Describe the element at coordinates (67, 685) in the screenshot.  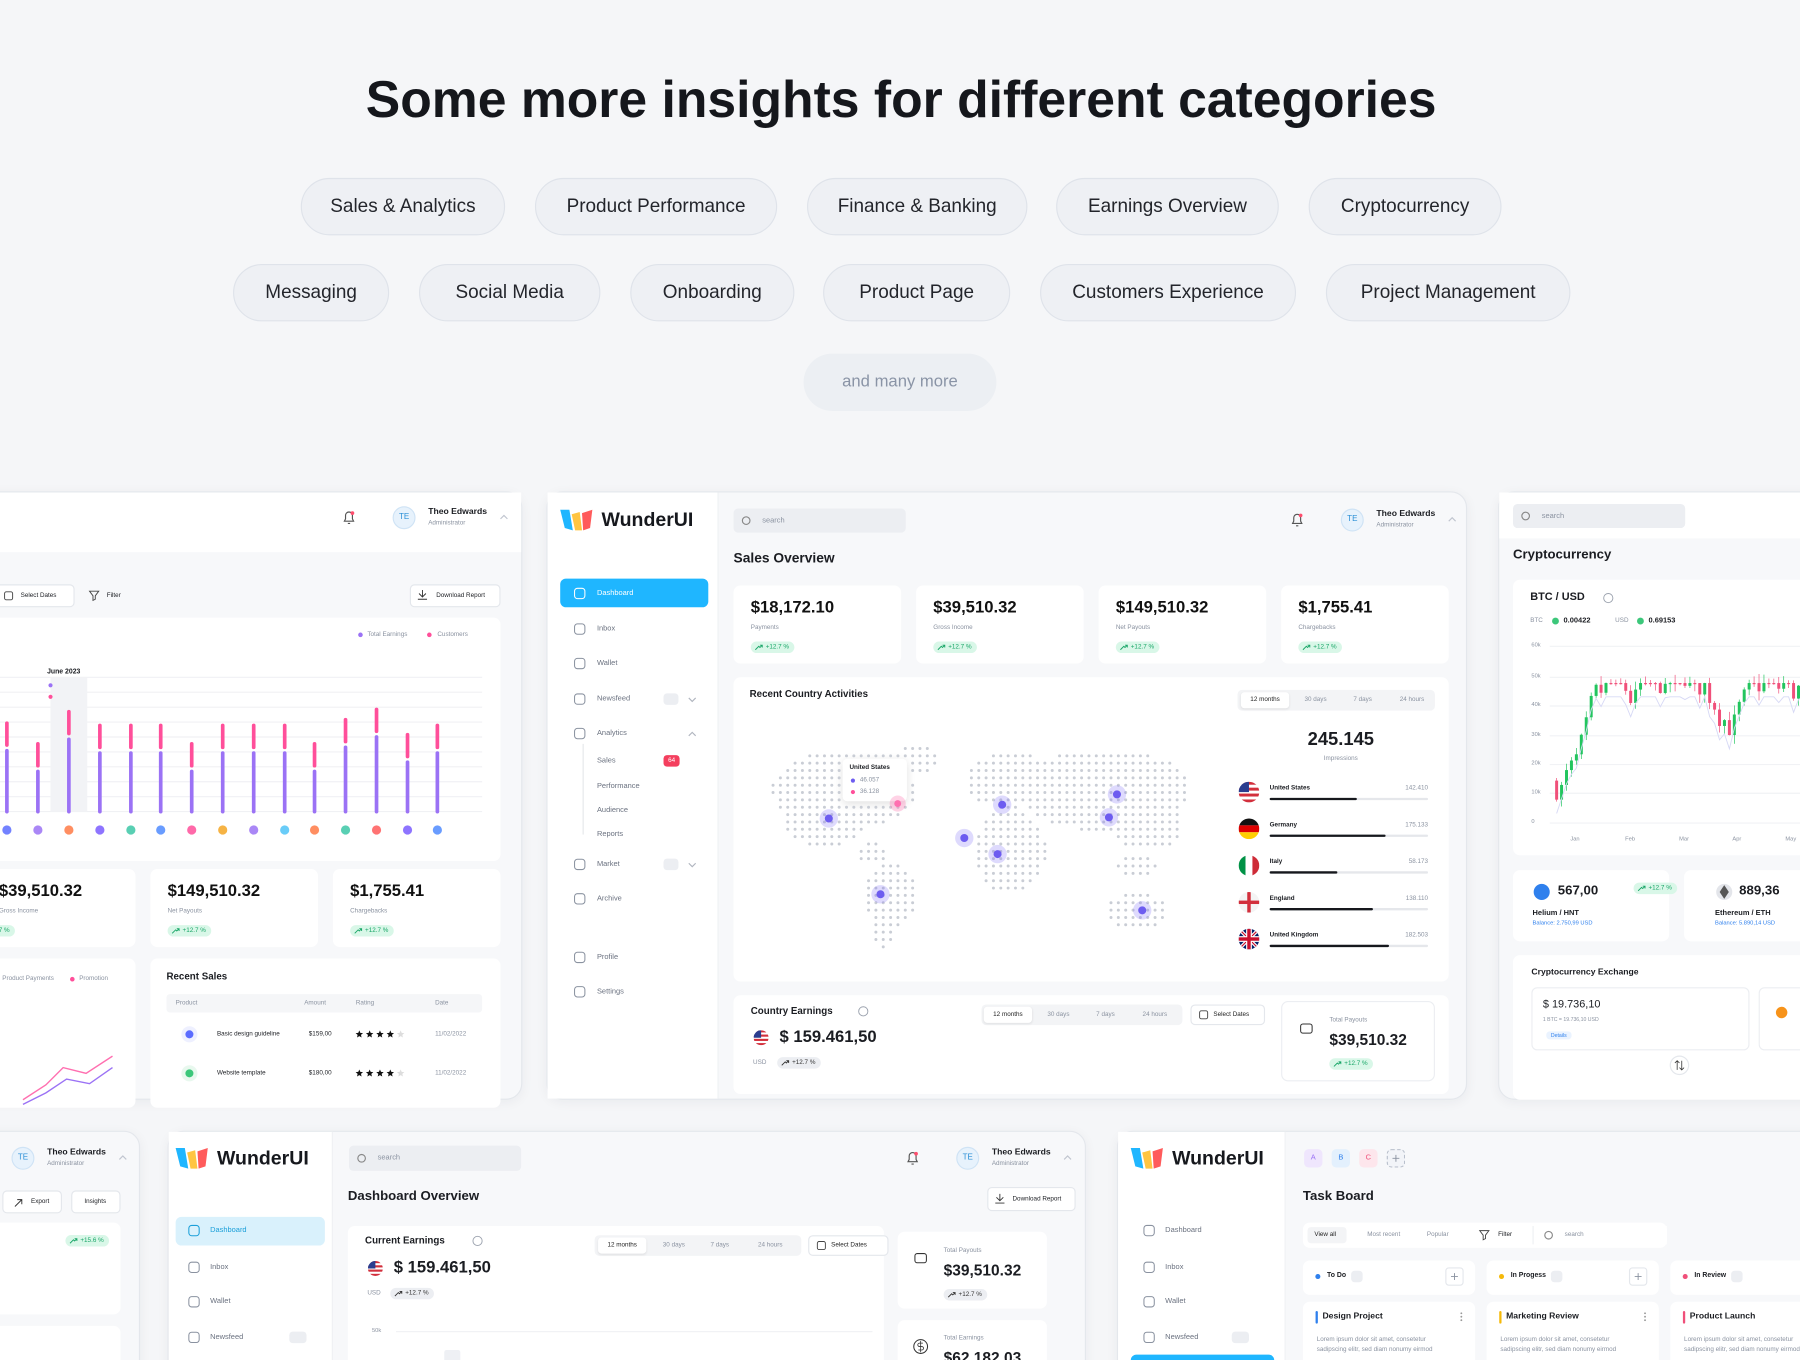
I see `tooltip-value: 46.057` at that location.